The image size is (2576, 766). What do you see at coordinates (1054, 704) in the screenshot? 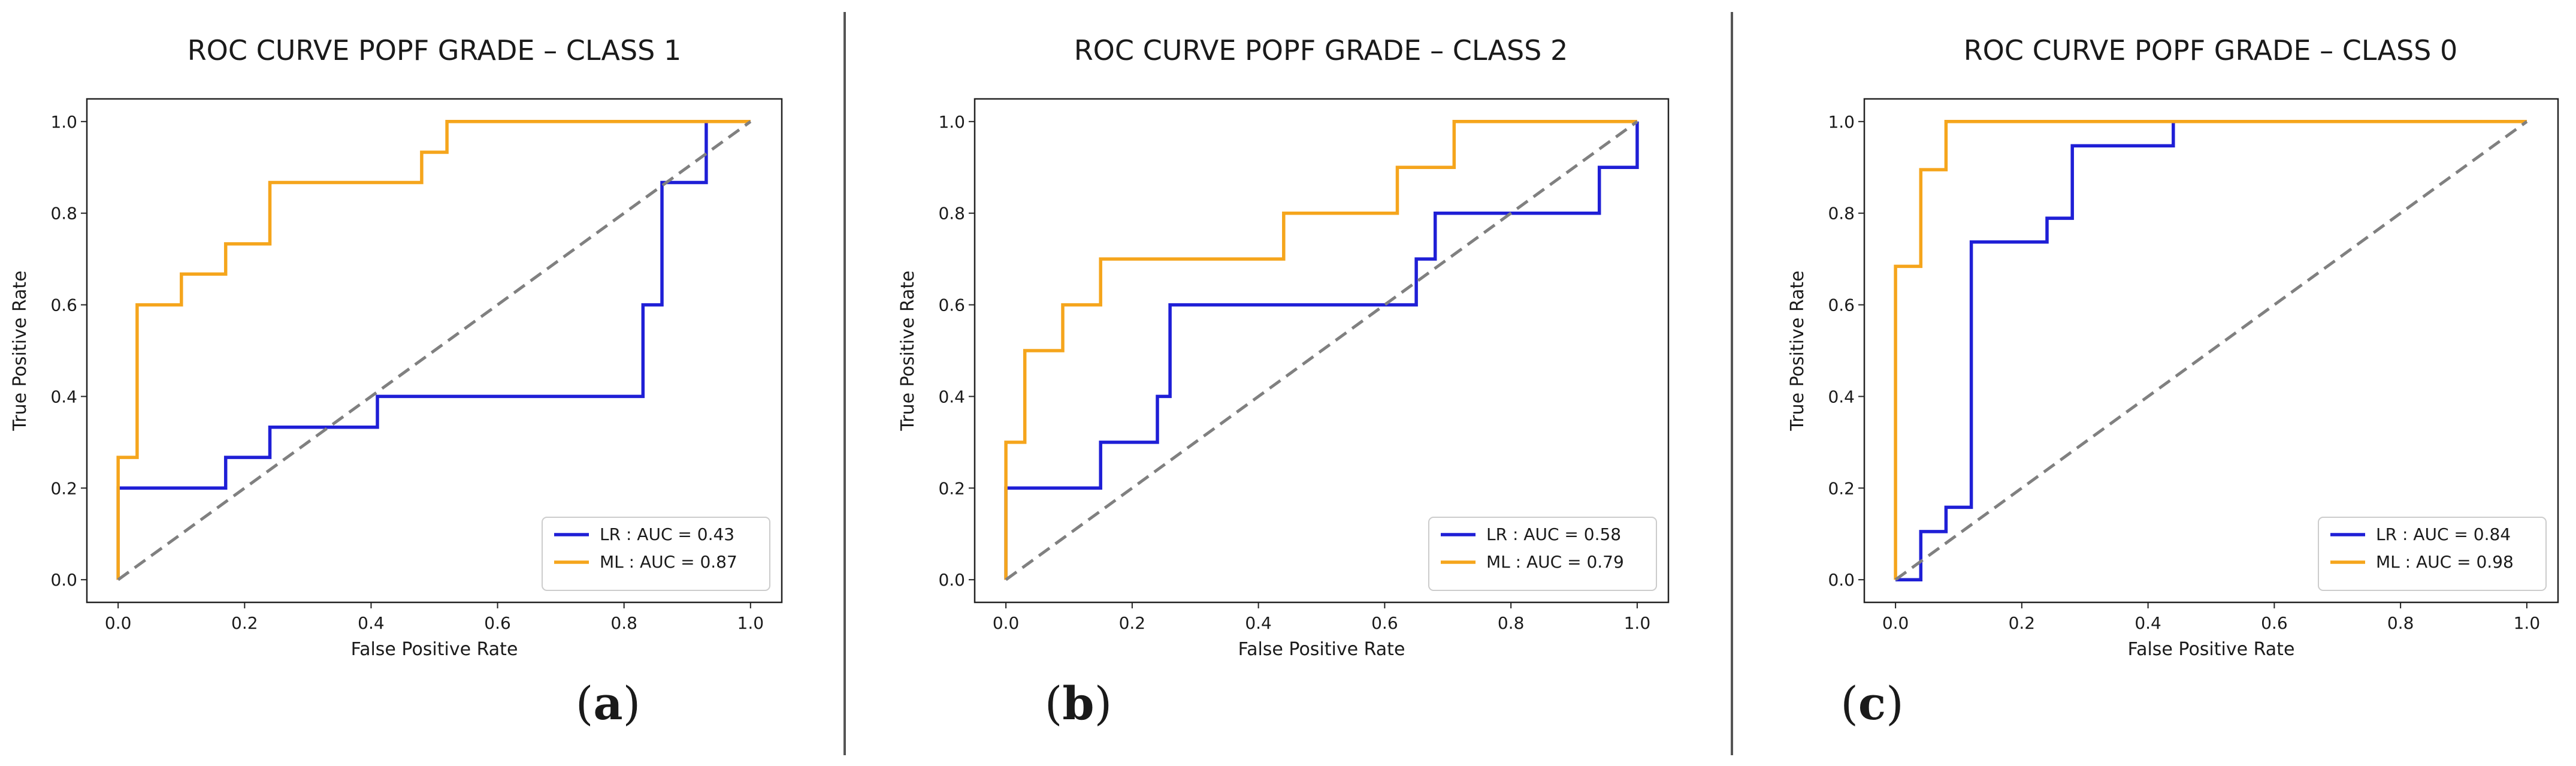
I see `panel-b-letter-open: (` at bounding box center [1054, 704].